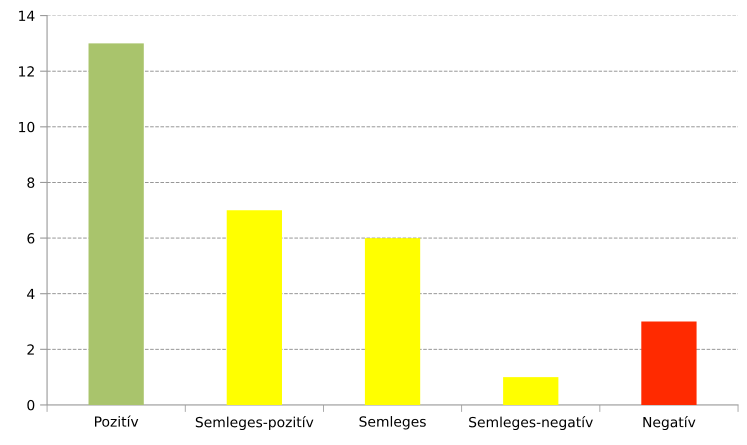  I want to click on x-tick-label: Pozitív, so click(116, 421).